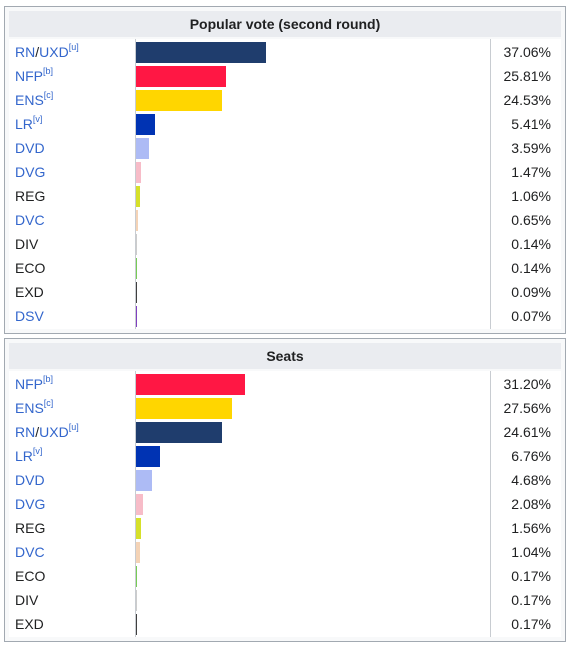  I want to click on party-label-text: LR, so click(24, 124).